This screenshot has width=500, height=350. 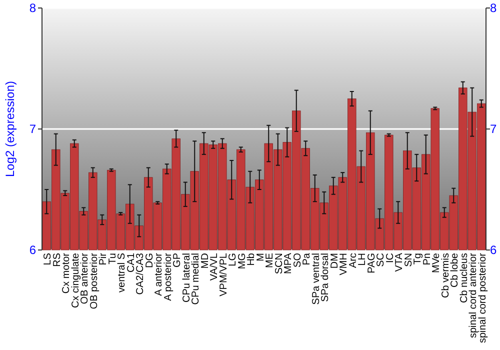 I want to click on x-tick-label: Pa, so click(x=307, y=259).